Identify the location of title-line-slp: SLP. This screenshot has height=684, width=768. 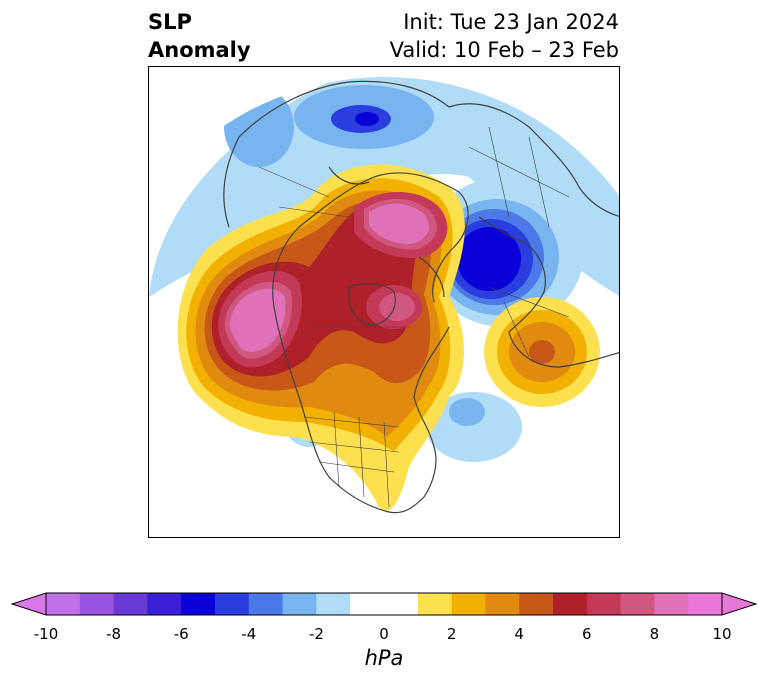
(170, 22).